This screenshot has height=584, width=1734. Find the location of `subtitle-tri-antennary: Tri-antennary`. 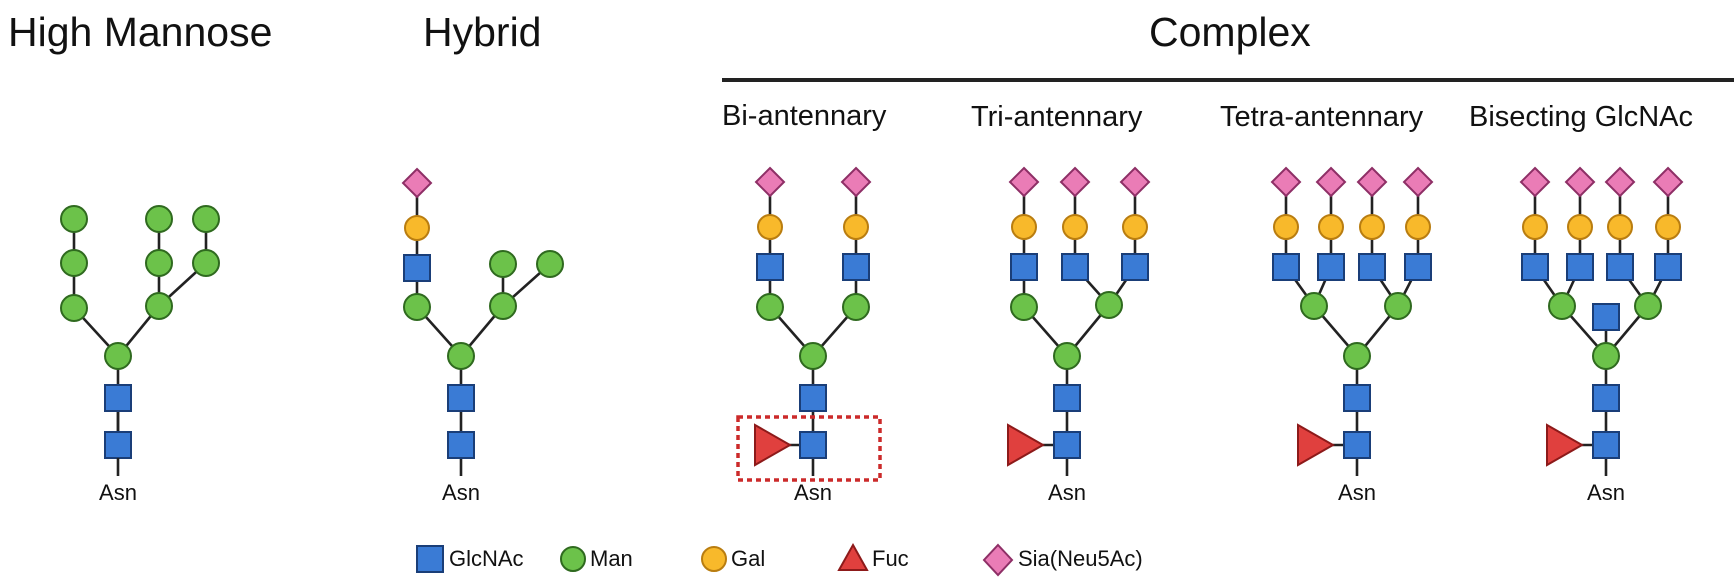

subtitle-tri-antennary: Tri-antennary is located at coordinates (1057, 117).